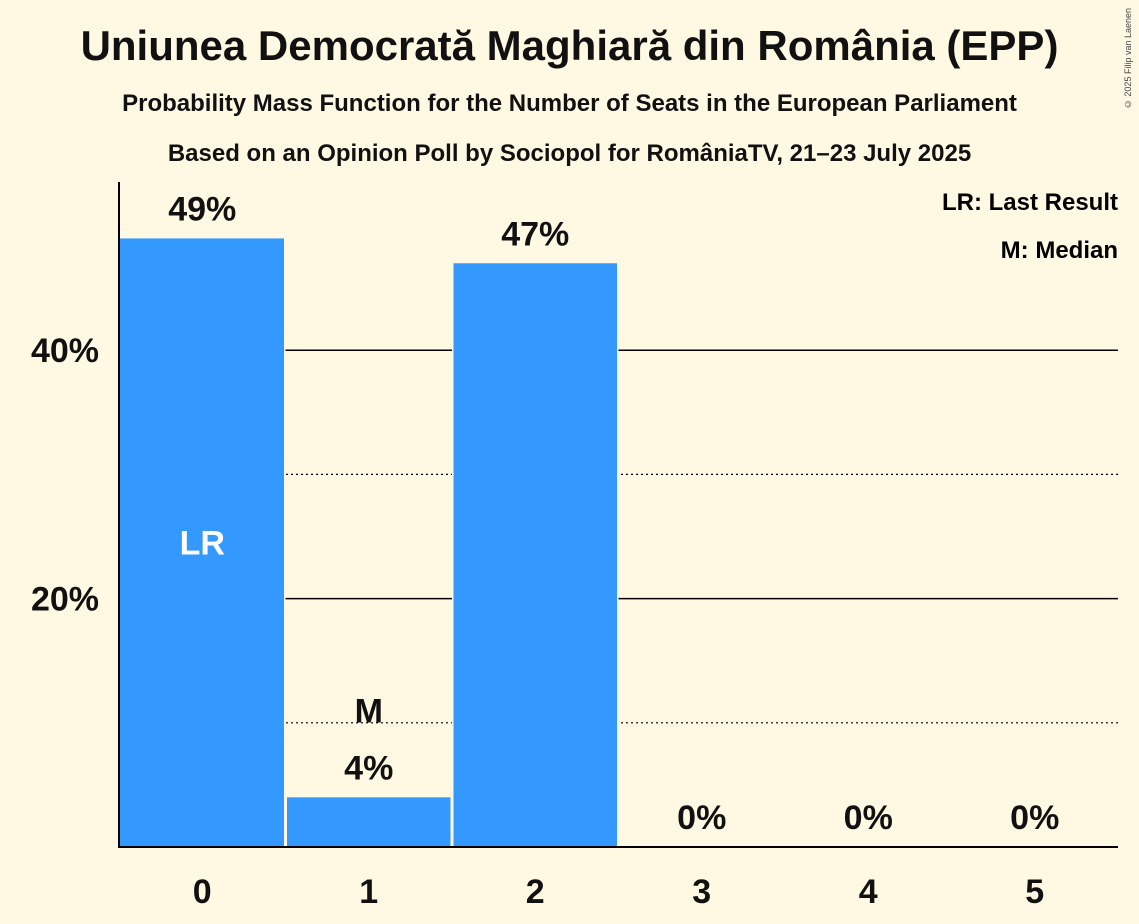 This screenshot has width=1139, height=924. Describe the element at coordinates (1034, 818) in the screenshot. I see `value-label-5: 0%` at that location.